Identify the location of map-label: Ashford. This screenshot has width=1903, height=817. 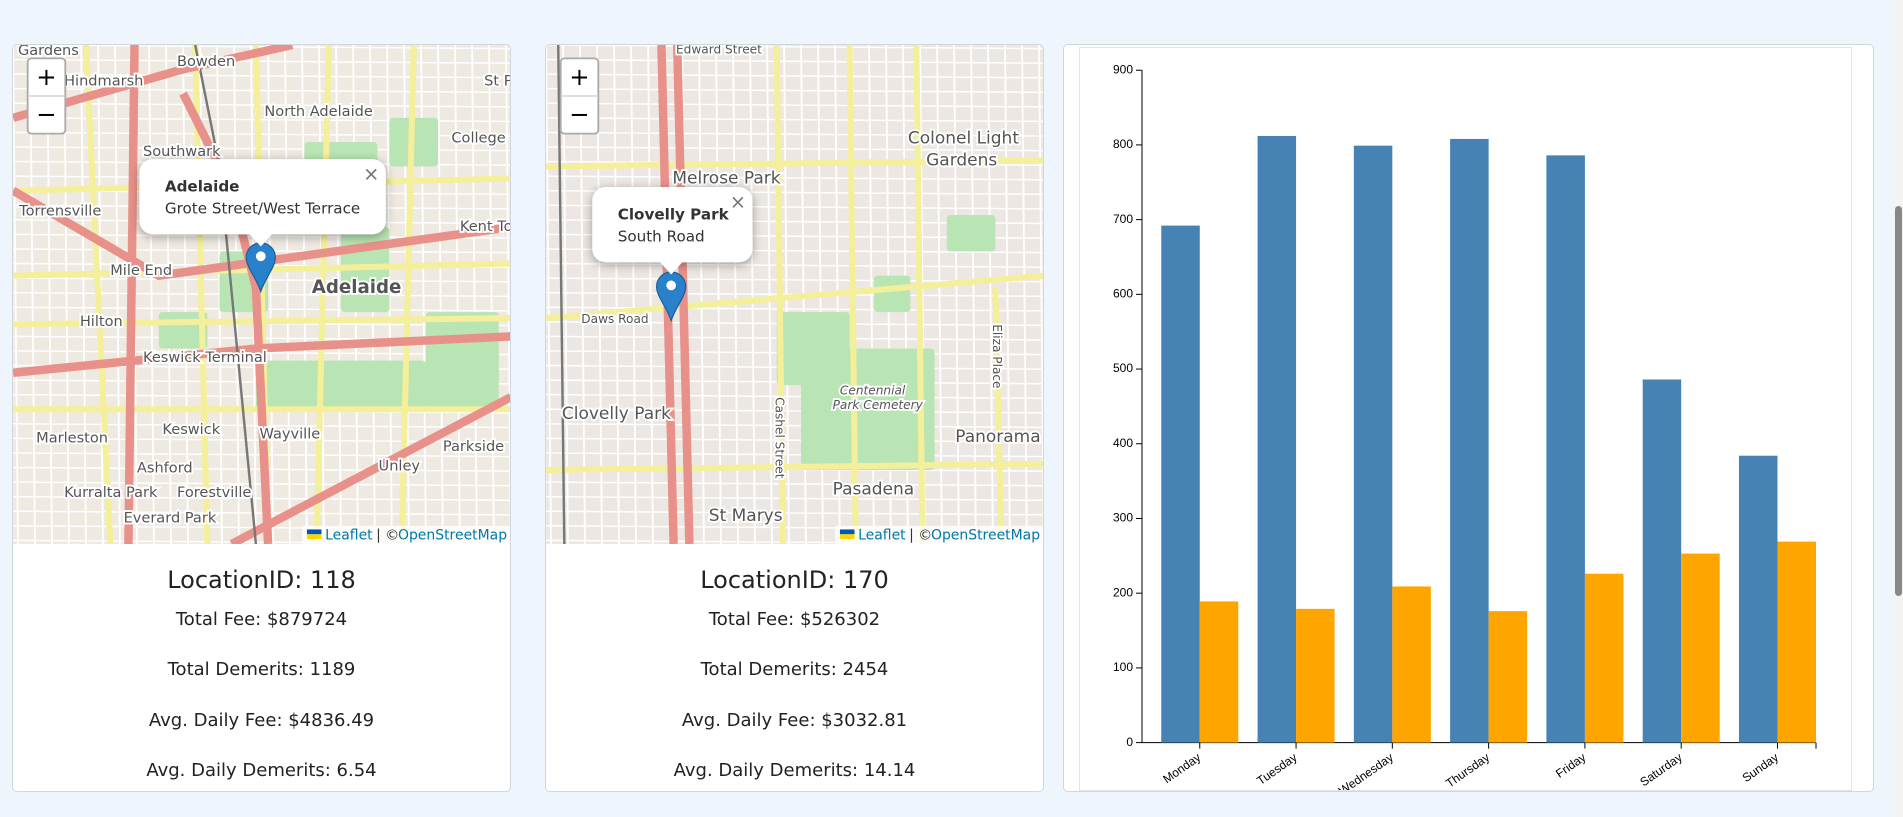
(165, 468).